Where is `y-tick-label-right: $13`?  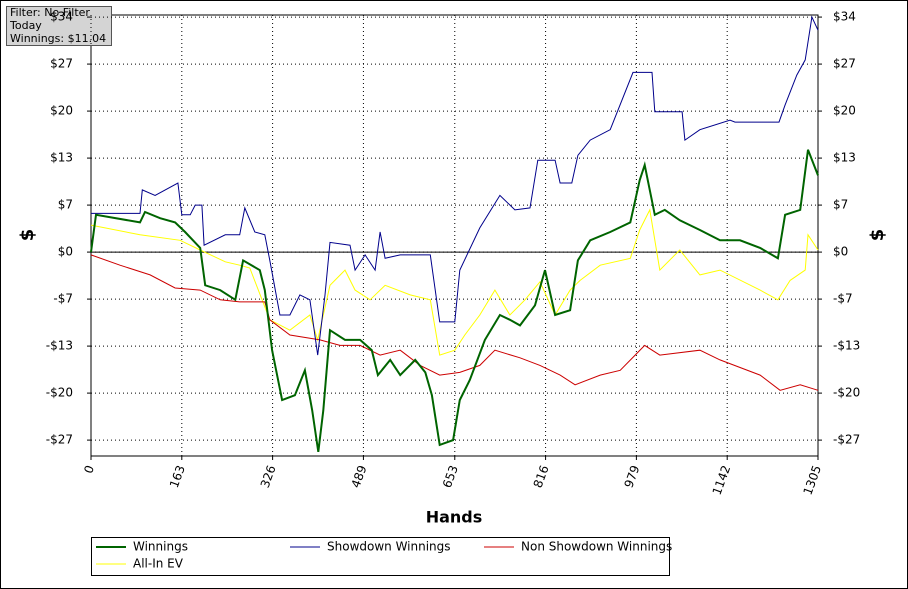 y-tick-label-right: $13 is located at coordinates (844, 158).